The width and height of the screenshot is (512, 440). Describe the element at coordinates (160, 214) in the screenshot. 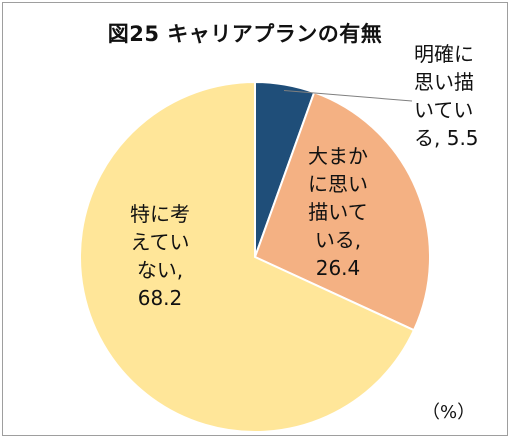

I see `slice-label-line: 特に考` at that location.